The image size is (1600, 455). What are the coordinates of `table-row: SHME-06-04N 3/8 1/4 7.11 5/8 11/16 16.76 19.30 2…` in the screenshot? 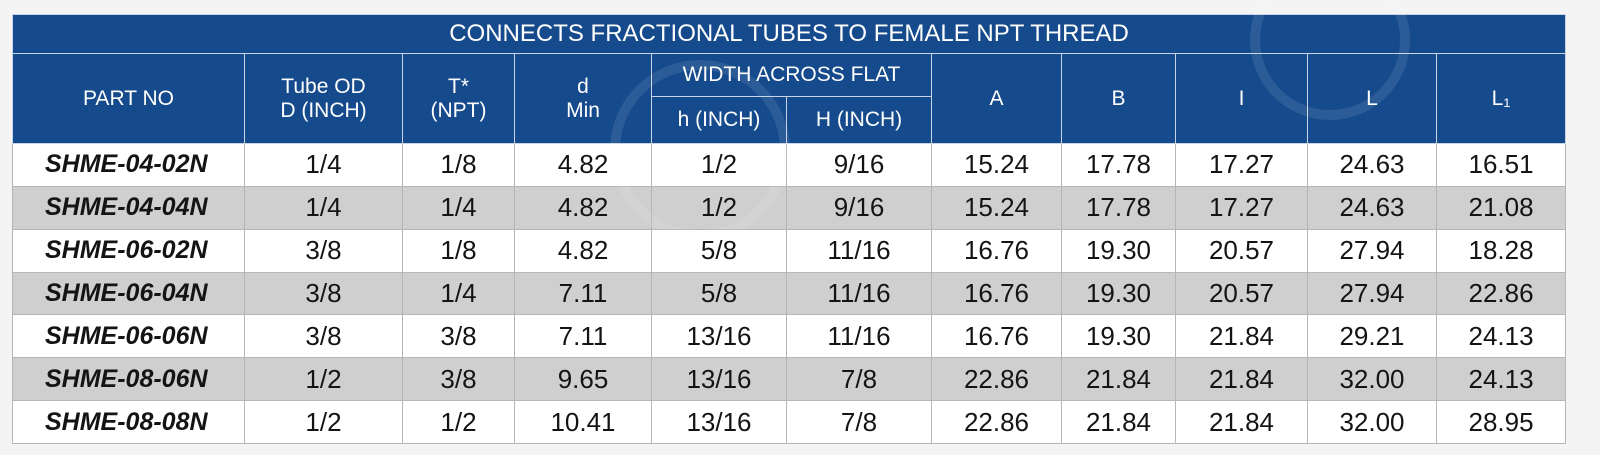 It's located at (789, 293).